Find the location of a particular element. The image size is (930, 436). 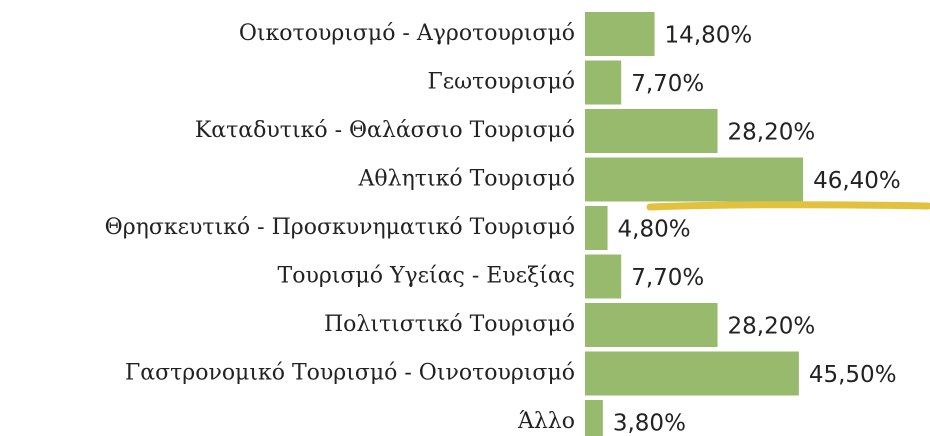

category-label: Γεωτουρισμό is located at coordinates (501, 82).